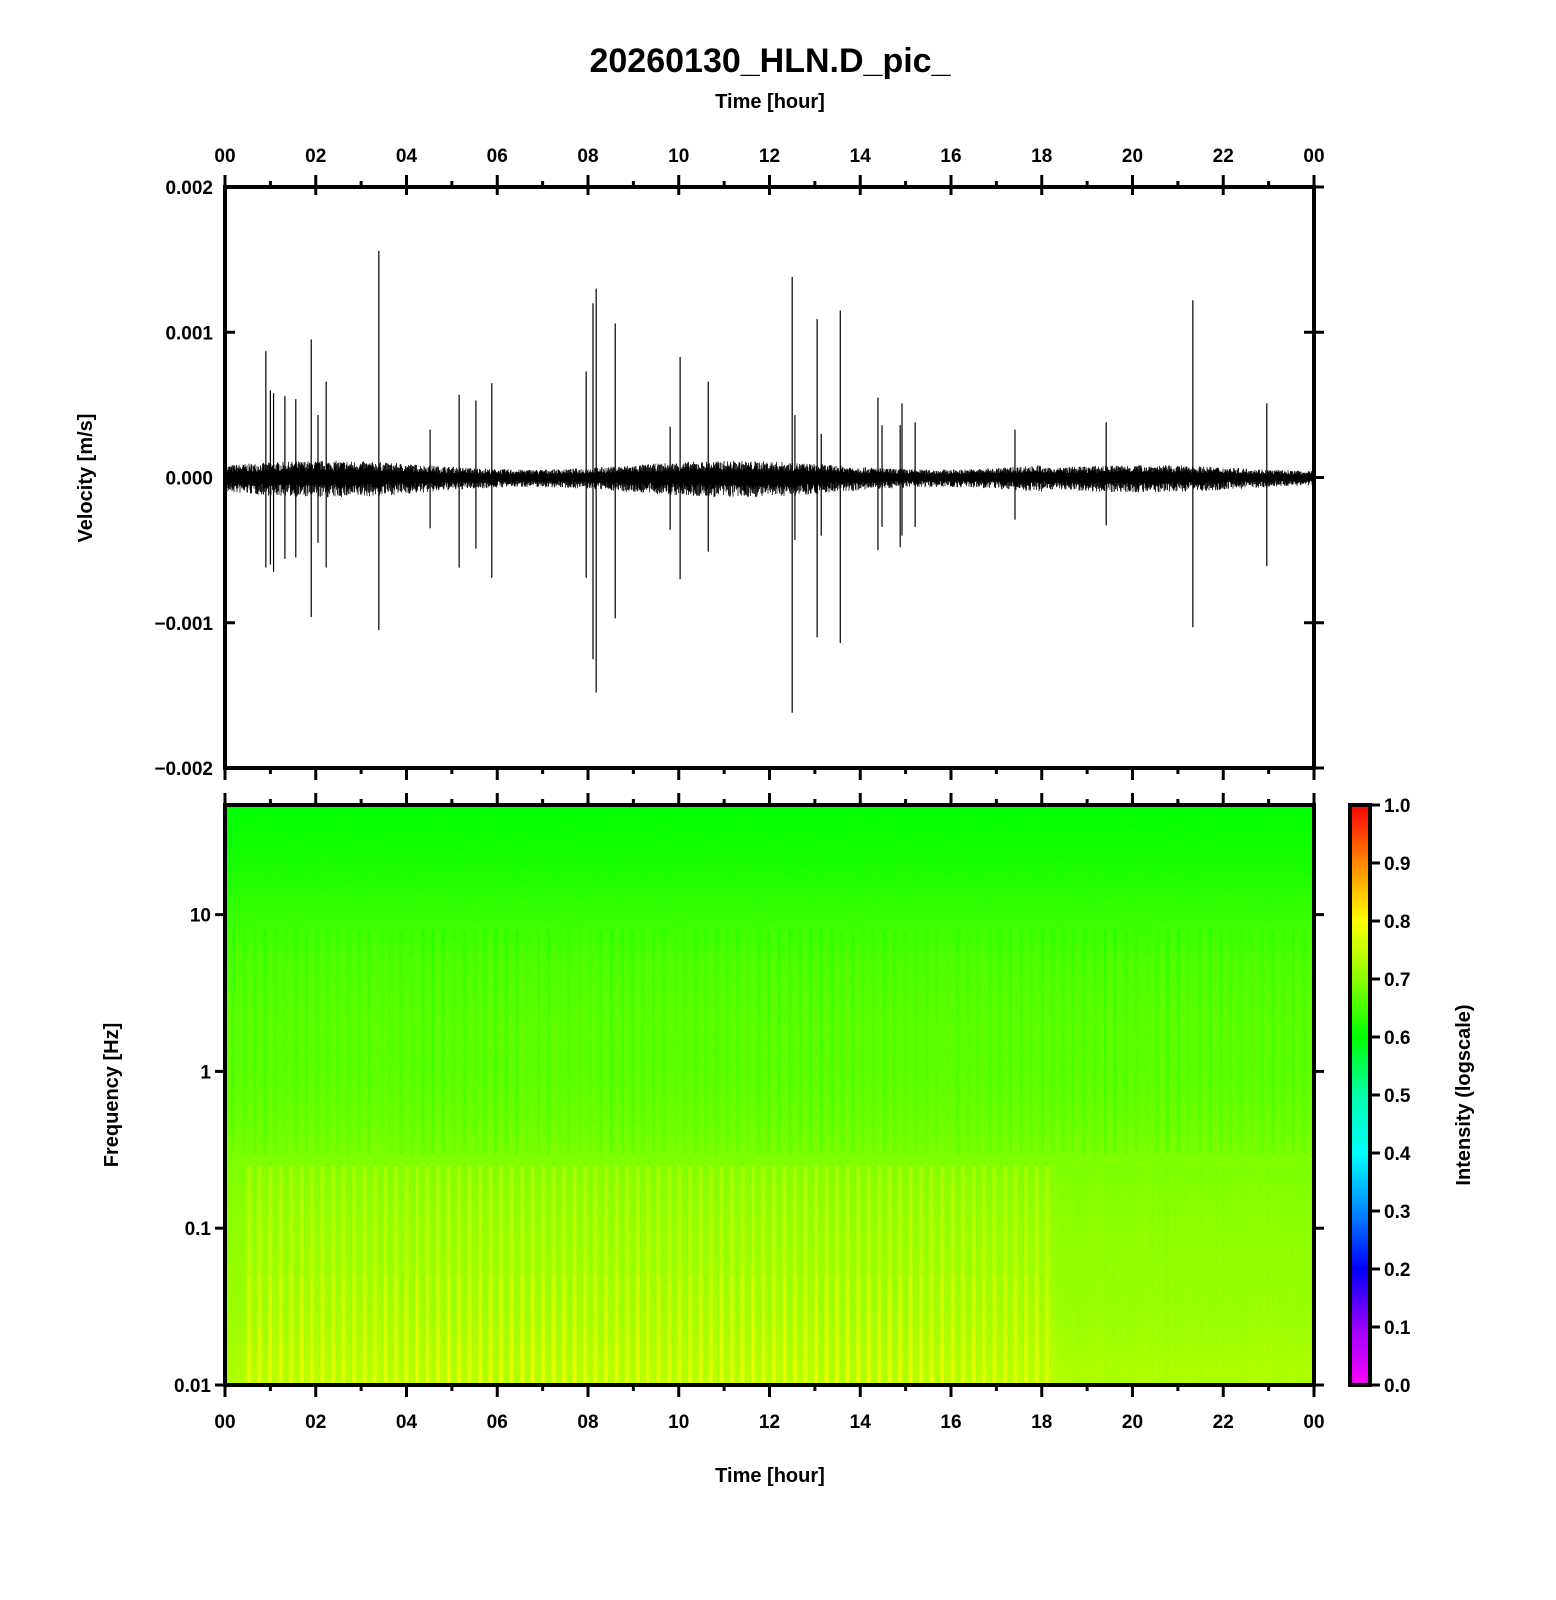 This screenshot has height=1600, width=1556. I want to click on bottom-x-tick-label: 02, so click(315, 1422).